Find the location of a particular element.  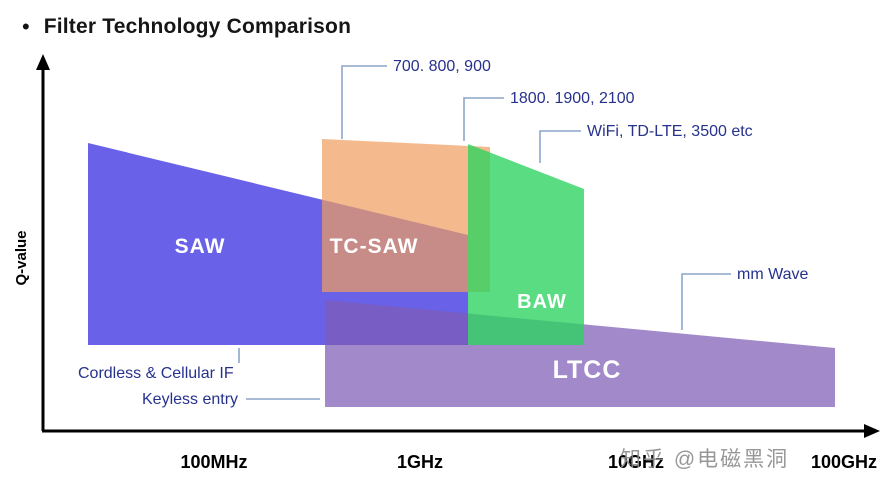

region-tc-saw is located at coordinates (406, 215).